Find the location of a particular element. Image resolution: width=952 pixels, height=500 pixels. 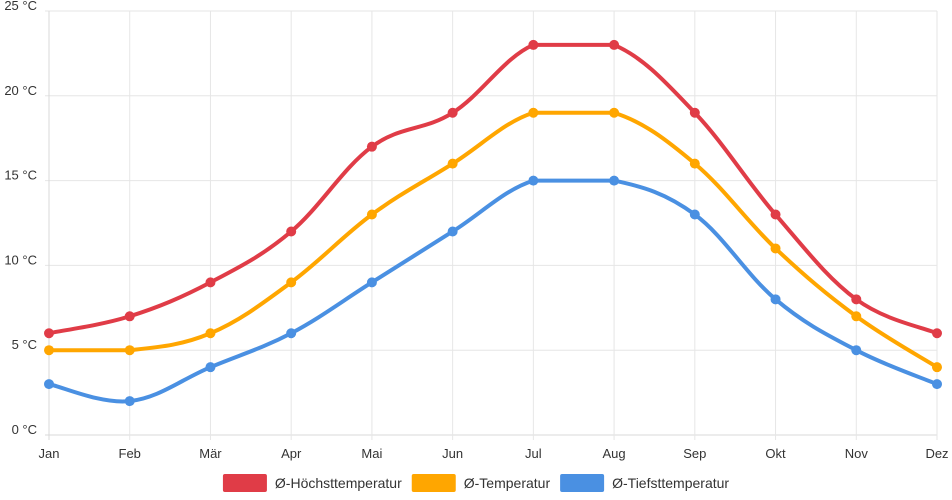

x-tick-label: Nov is located at coordinates (857, 453).